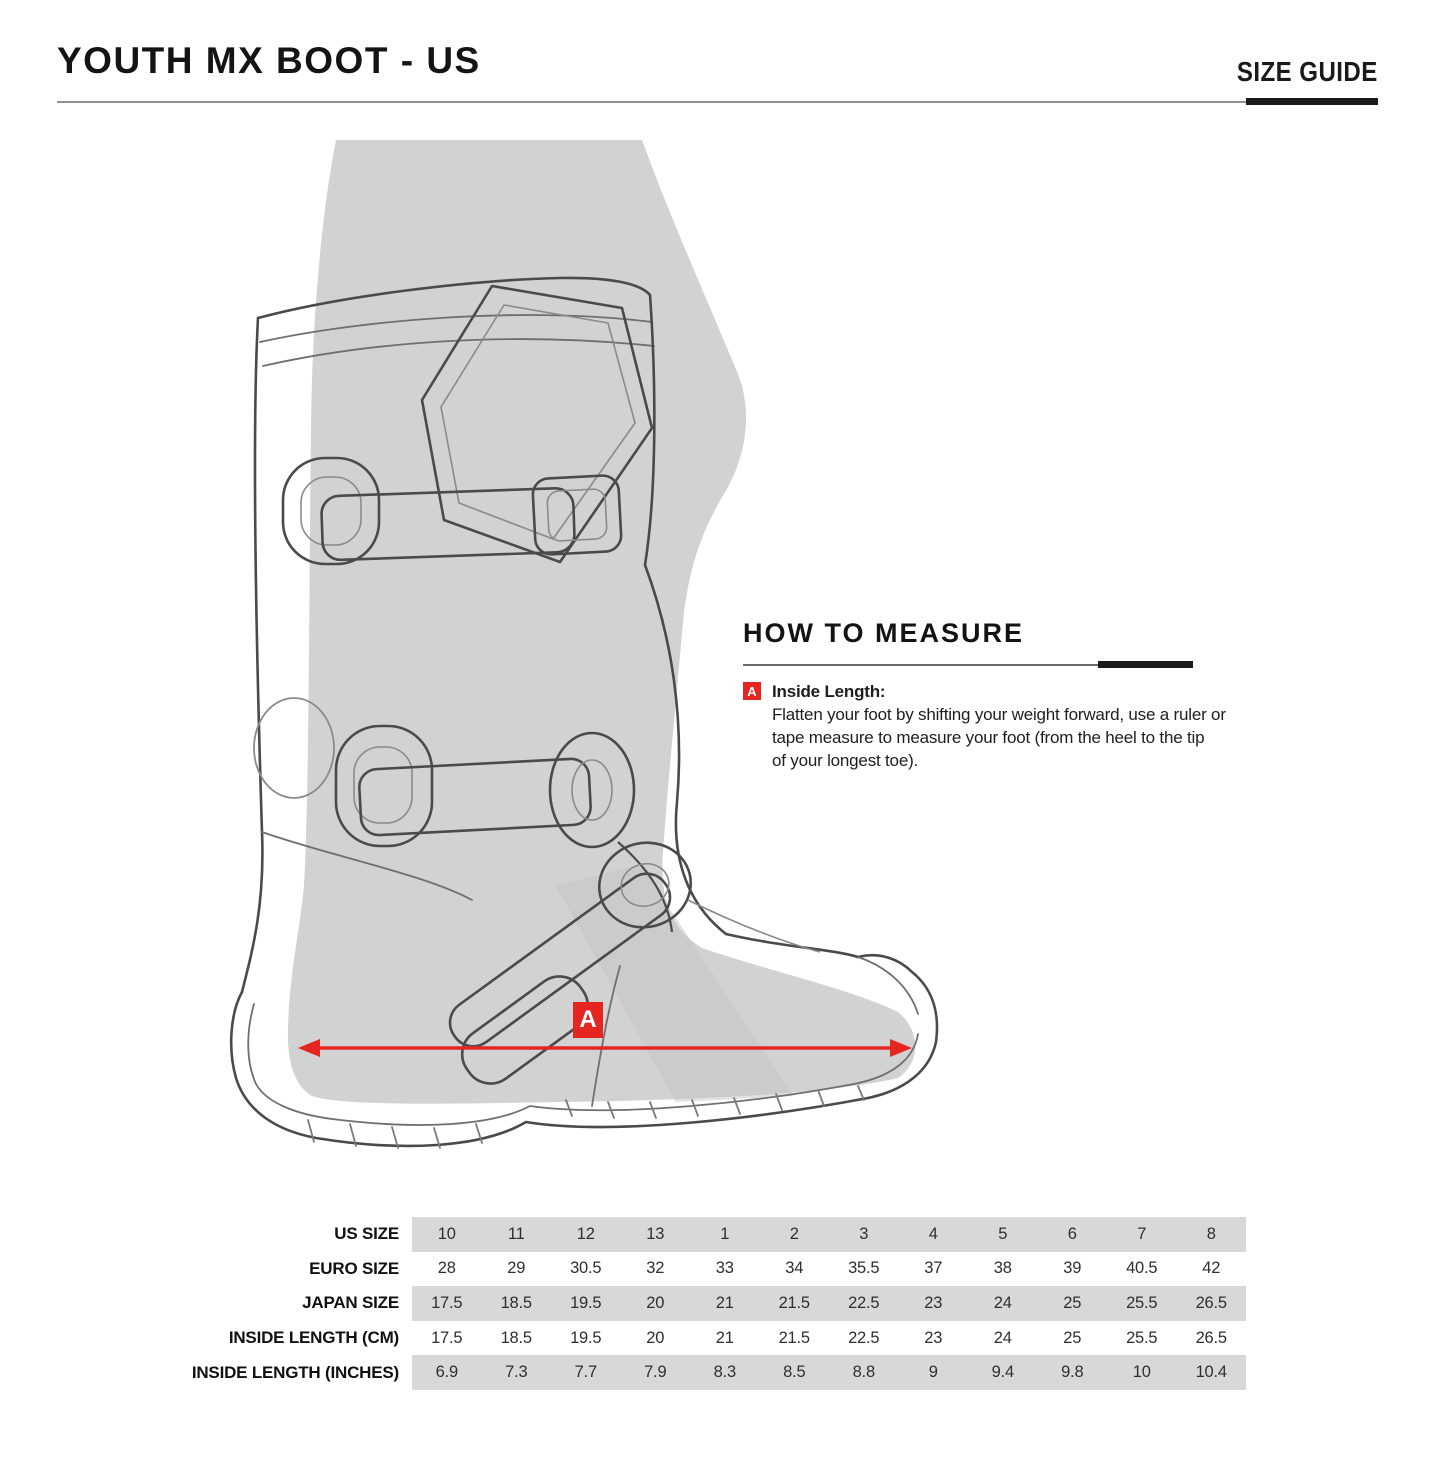 Image resolution: width=1440 pixels, height=1471 pixels. I want to click on size-table-cell: 7.9, so click(655, 1372).